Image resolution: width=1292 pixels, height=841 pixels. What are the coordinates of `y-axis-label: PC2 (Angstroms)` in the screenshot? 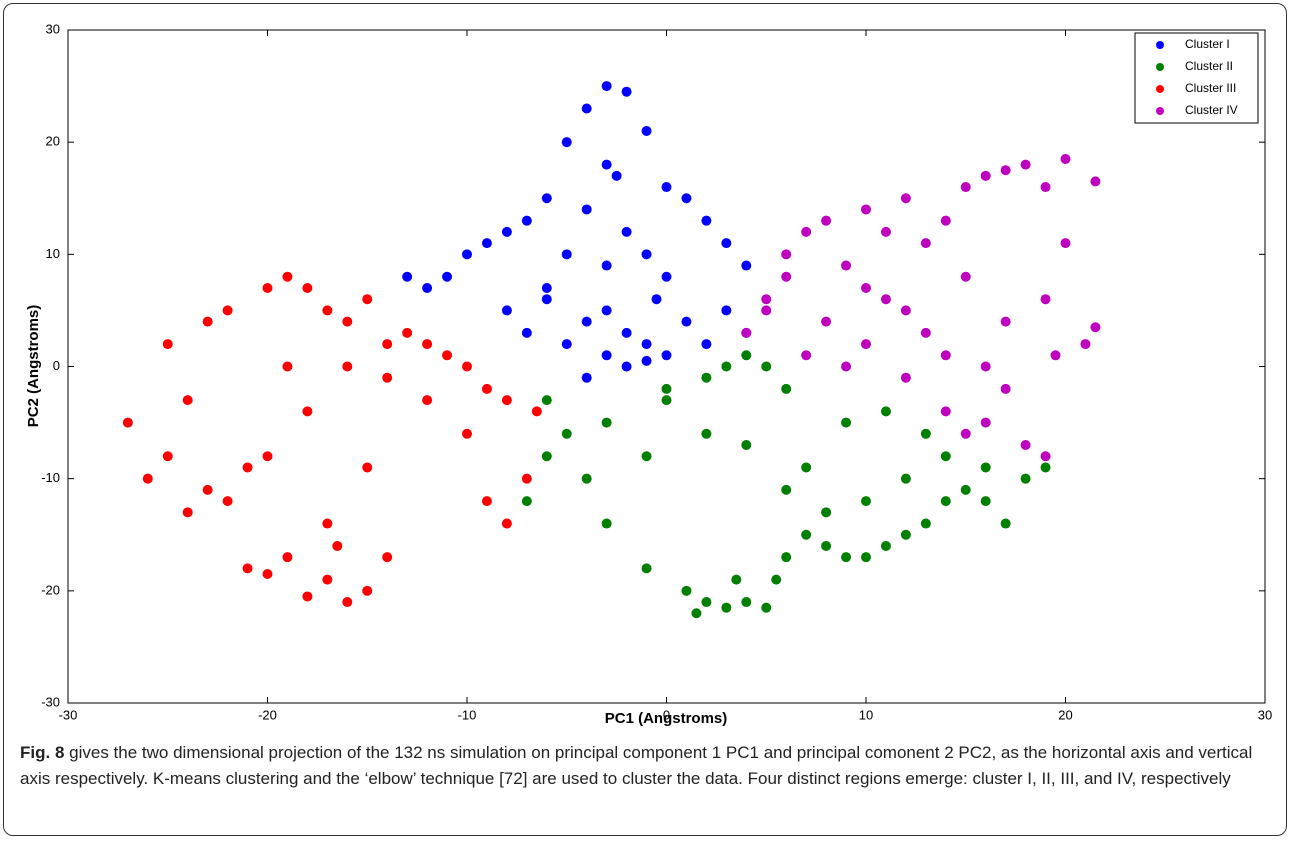 It's located at (33, 366).